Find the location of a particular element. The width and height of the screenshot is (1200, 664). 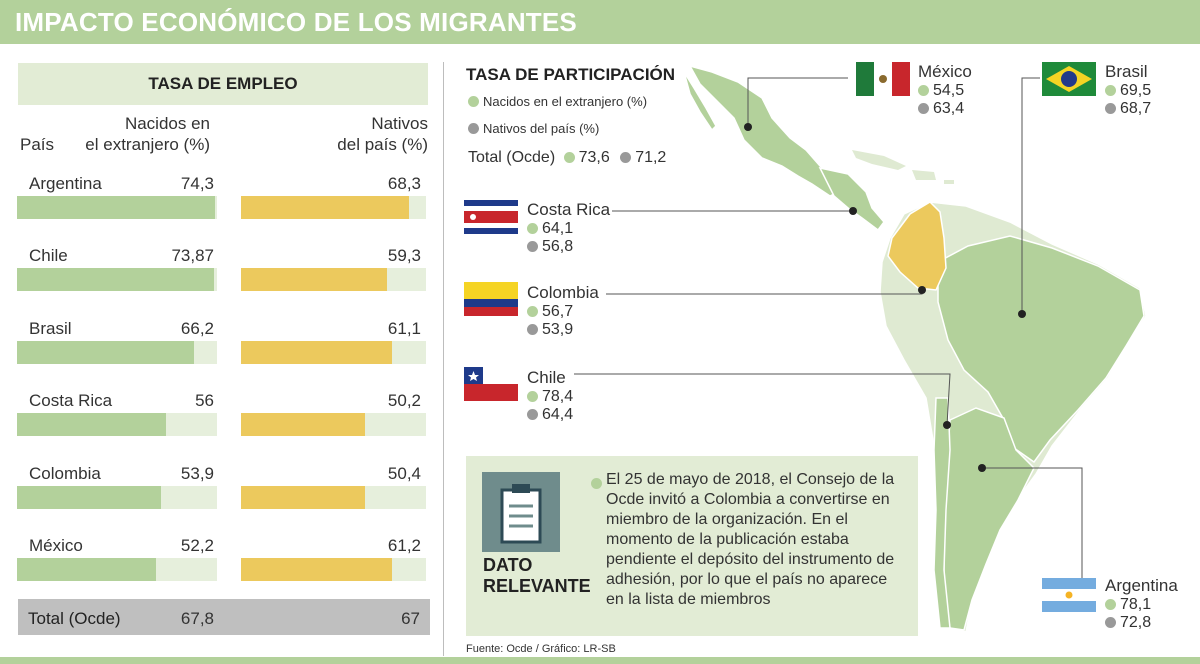

participation-title: TASA DE PARTICIPACIÓN is located at coordinates (571, 74).